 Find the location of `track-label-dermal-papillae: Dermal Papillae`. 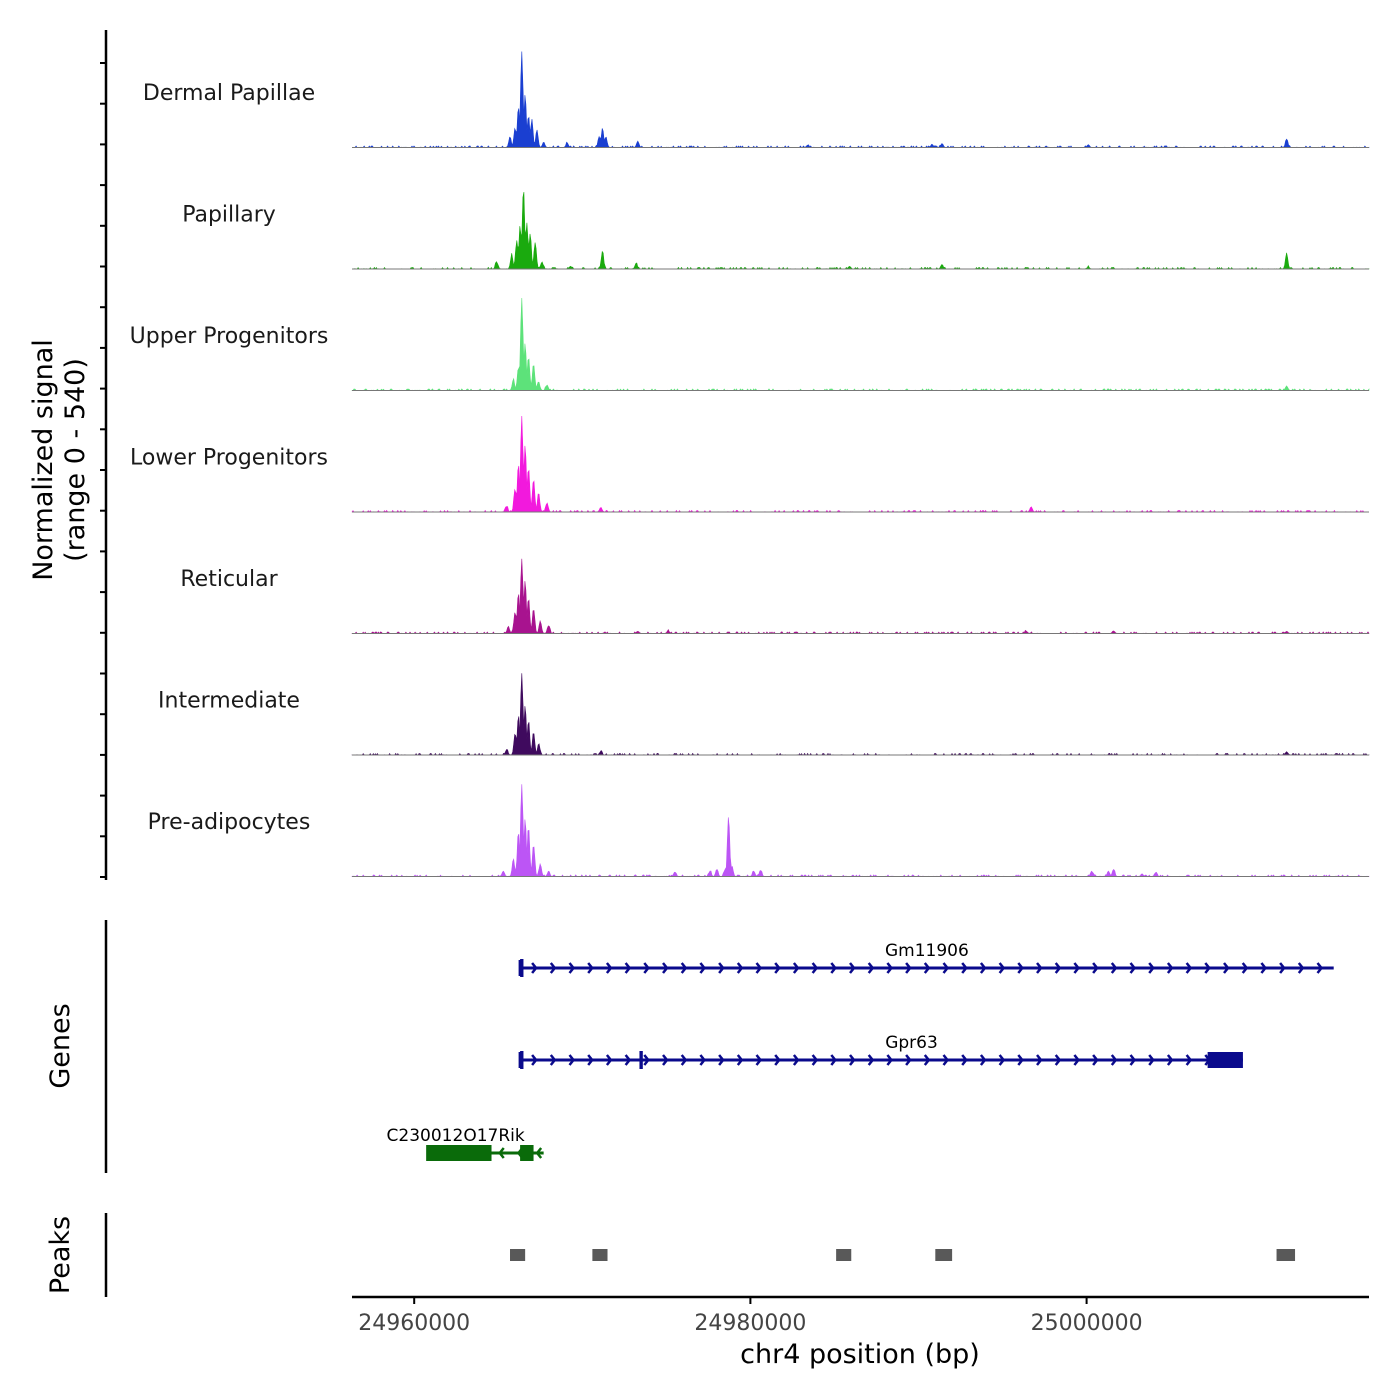

track-label-dermal-papillae: Dermal Papillae is located at coordinates (229, 93).